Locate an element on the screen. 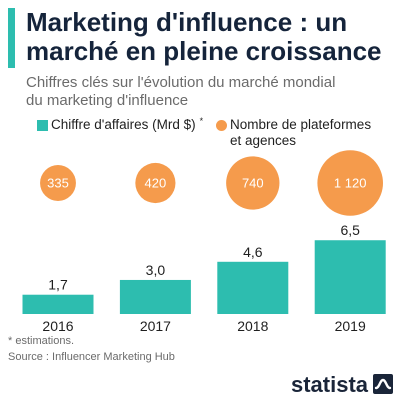  bar-2019 is located at coordinates (350, 277).